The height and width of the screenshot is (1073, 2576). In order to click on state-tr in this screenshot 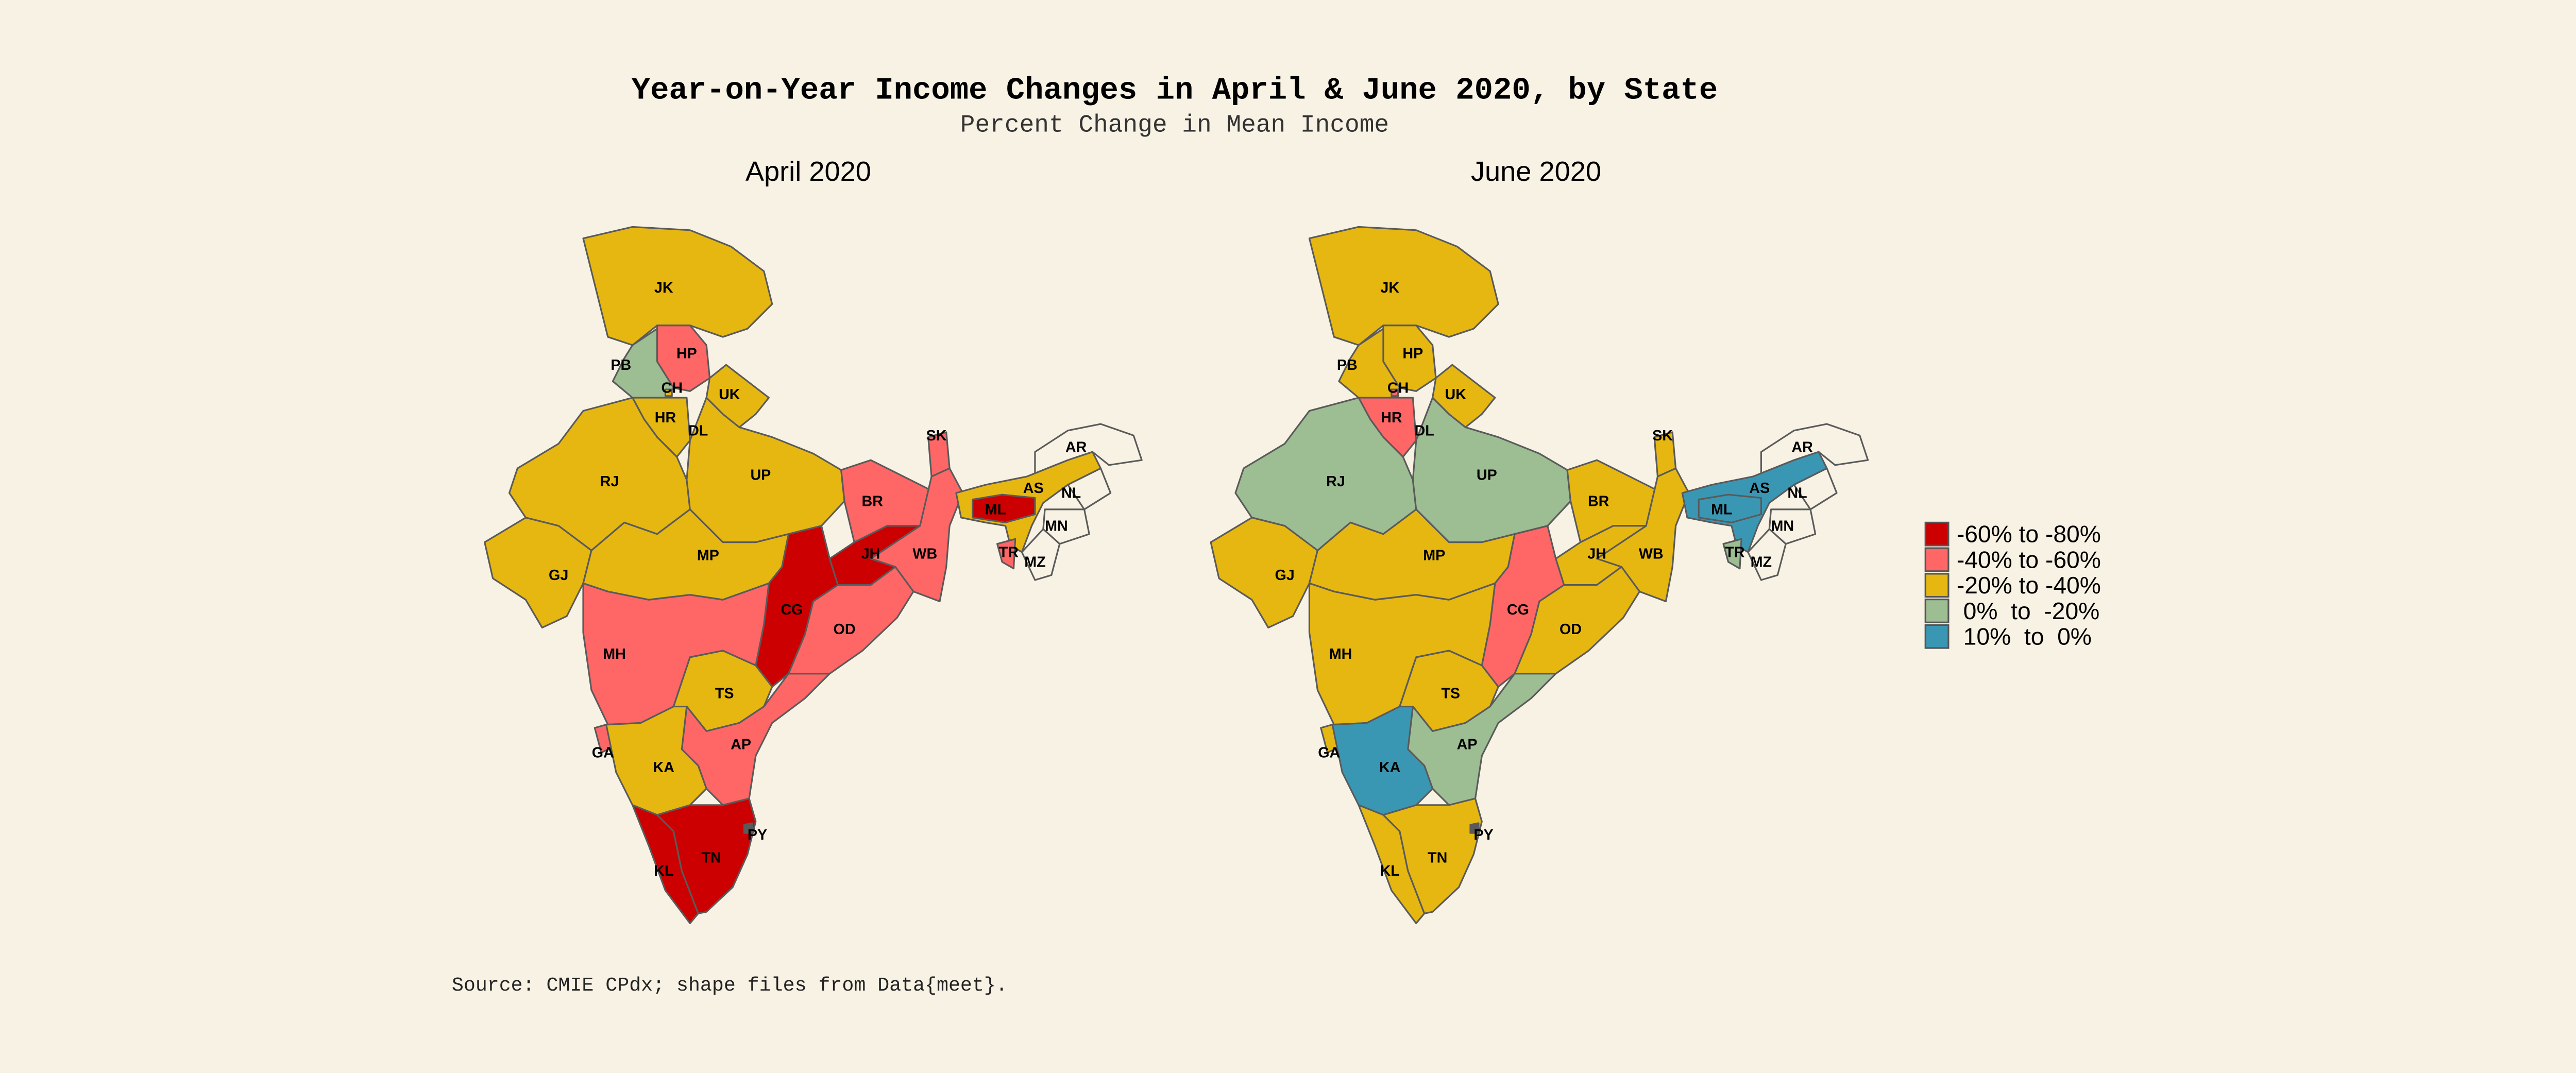, I will do `click(1006, 554)`.